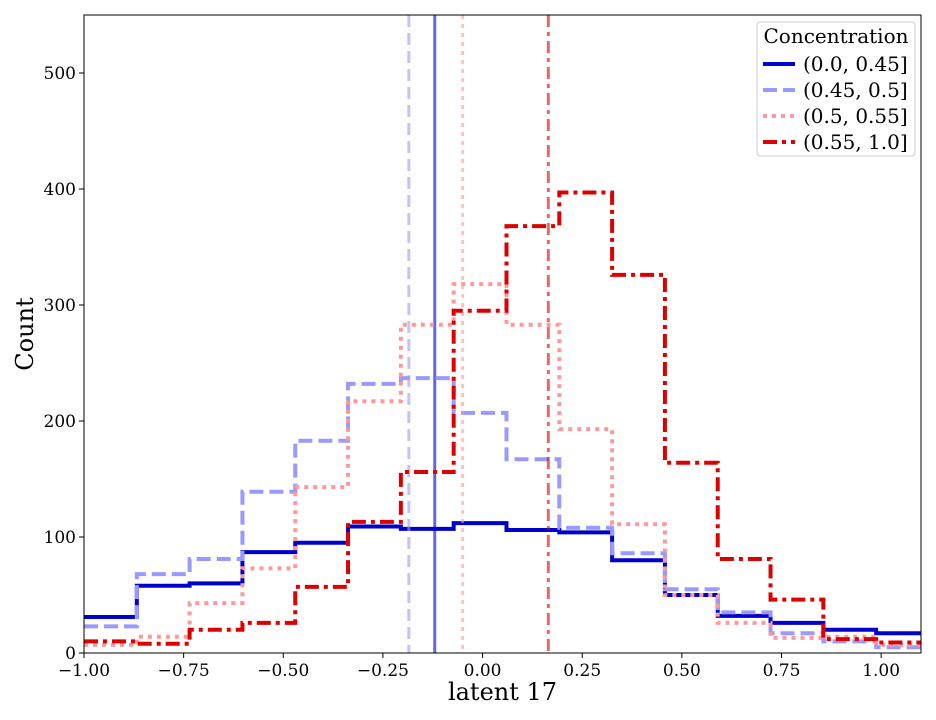 Image resolution: width=936 pixels, height=720 pixels. What do you see at coordinates (383, 671) in the screenshot?
I see `x-tick-label: −0.25` at bounding box center [383, 671].